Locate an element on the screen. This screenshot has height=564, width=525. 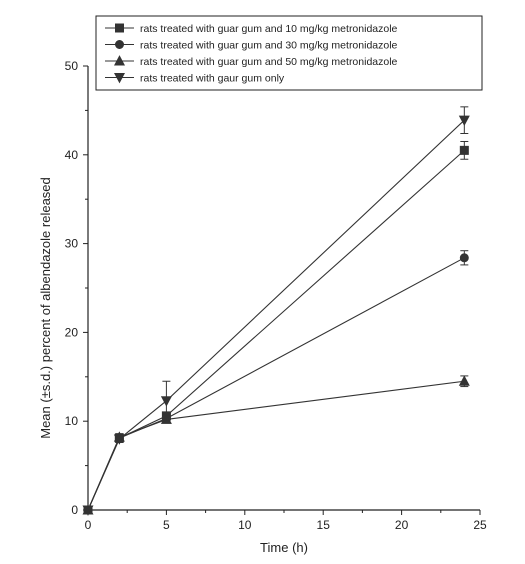
y-tick-label: 30 is located at coordinates (72, 244).